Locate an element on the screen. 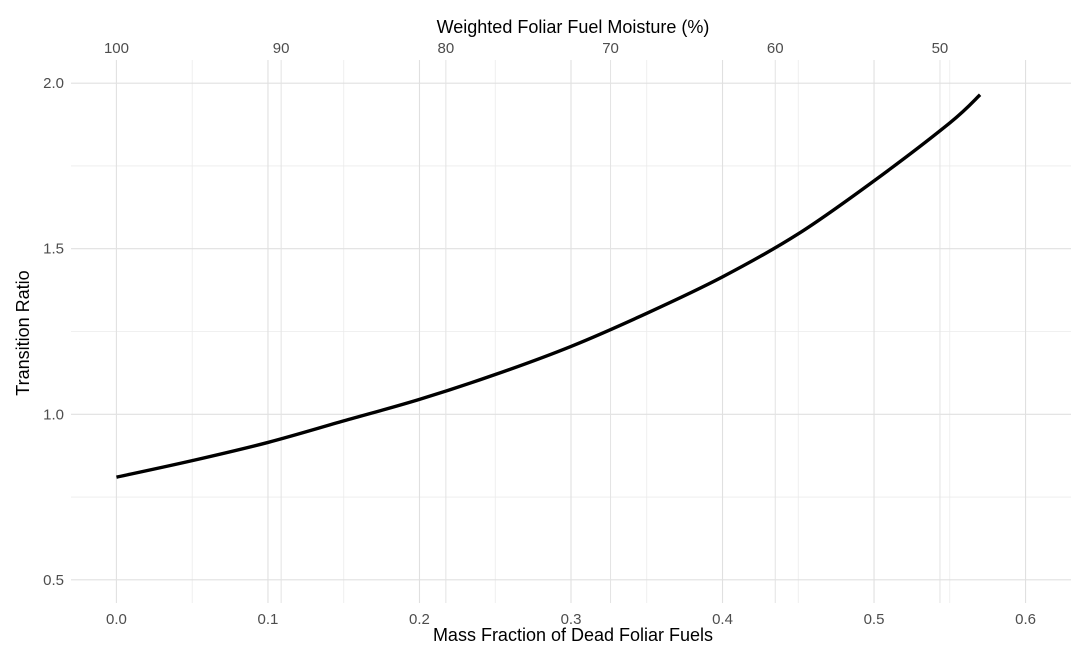  x-tick-label: 0.6 is located at coordinates (1025, 619).